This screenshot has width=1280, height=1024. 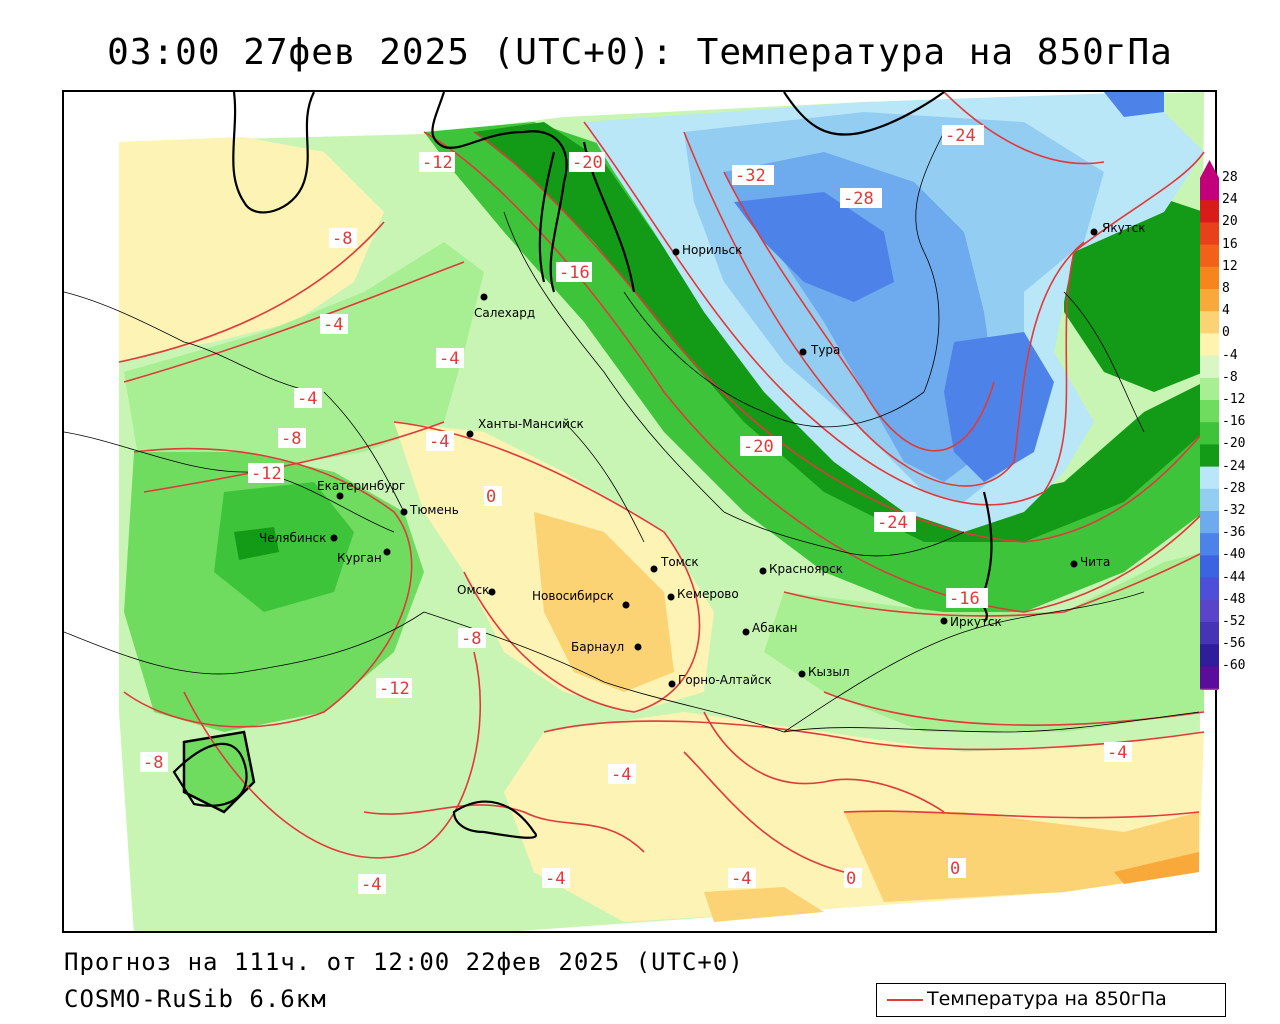 What do you see at coordinates (1234, 666) in the screenshot?
I see `colorbar-tick-label: -60` at bounding box center [1234, 666].